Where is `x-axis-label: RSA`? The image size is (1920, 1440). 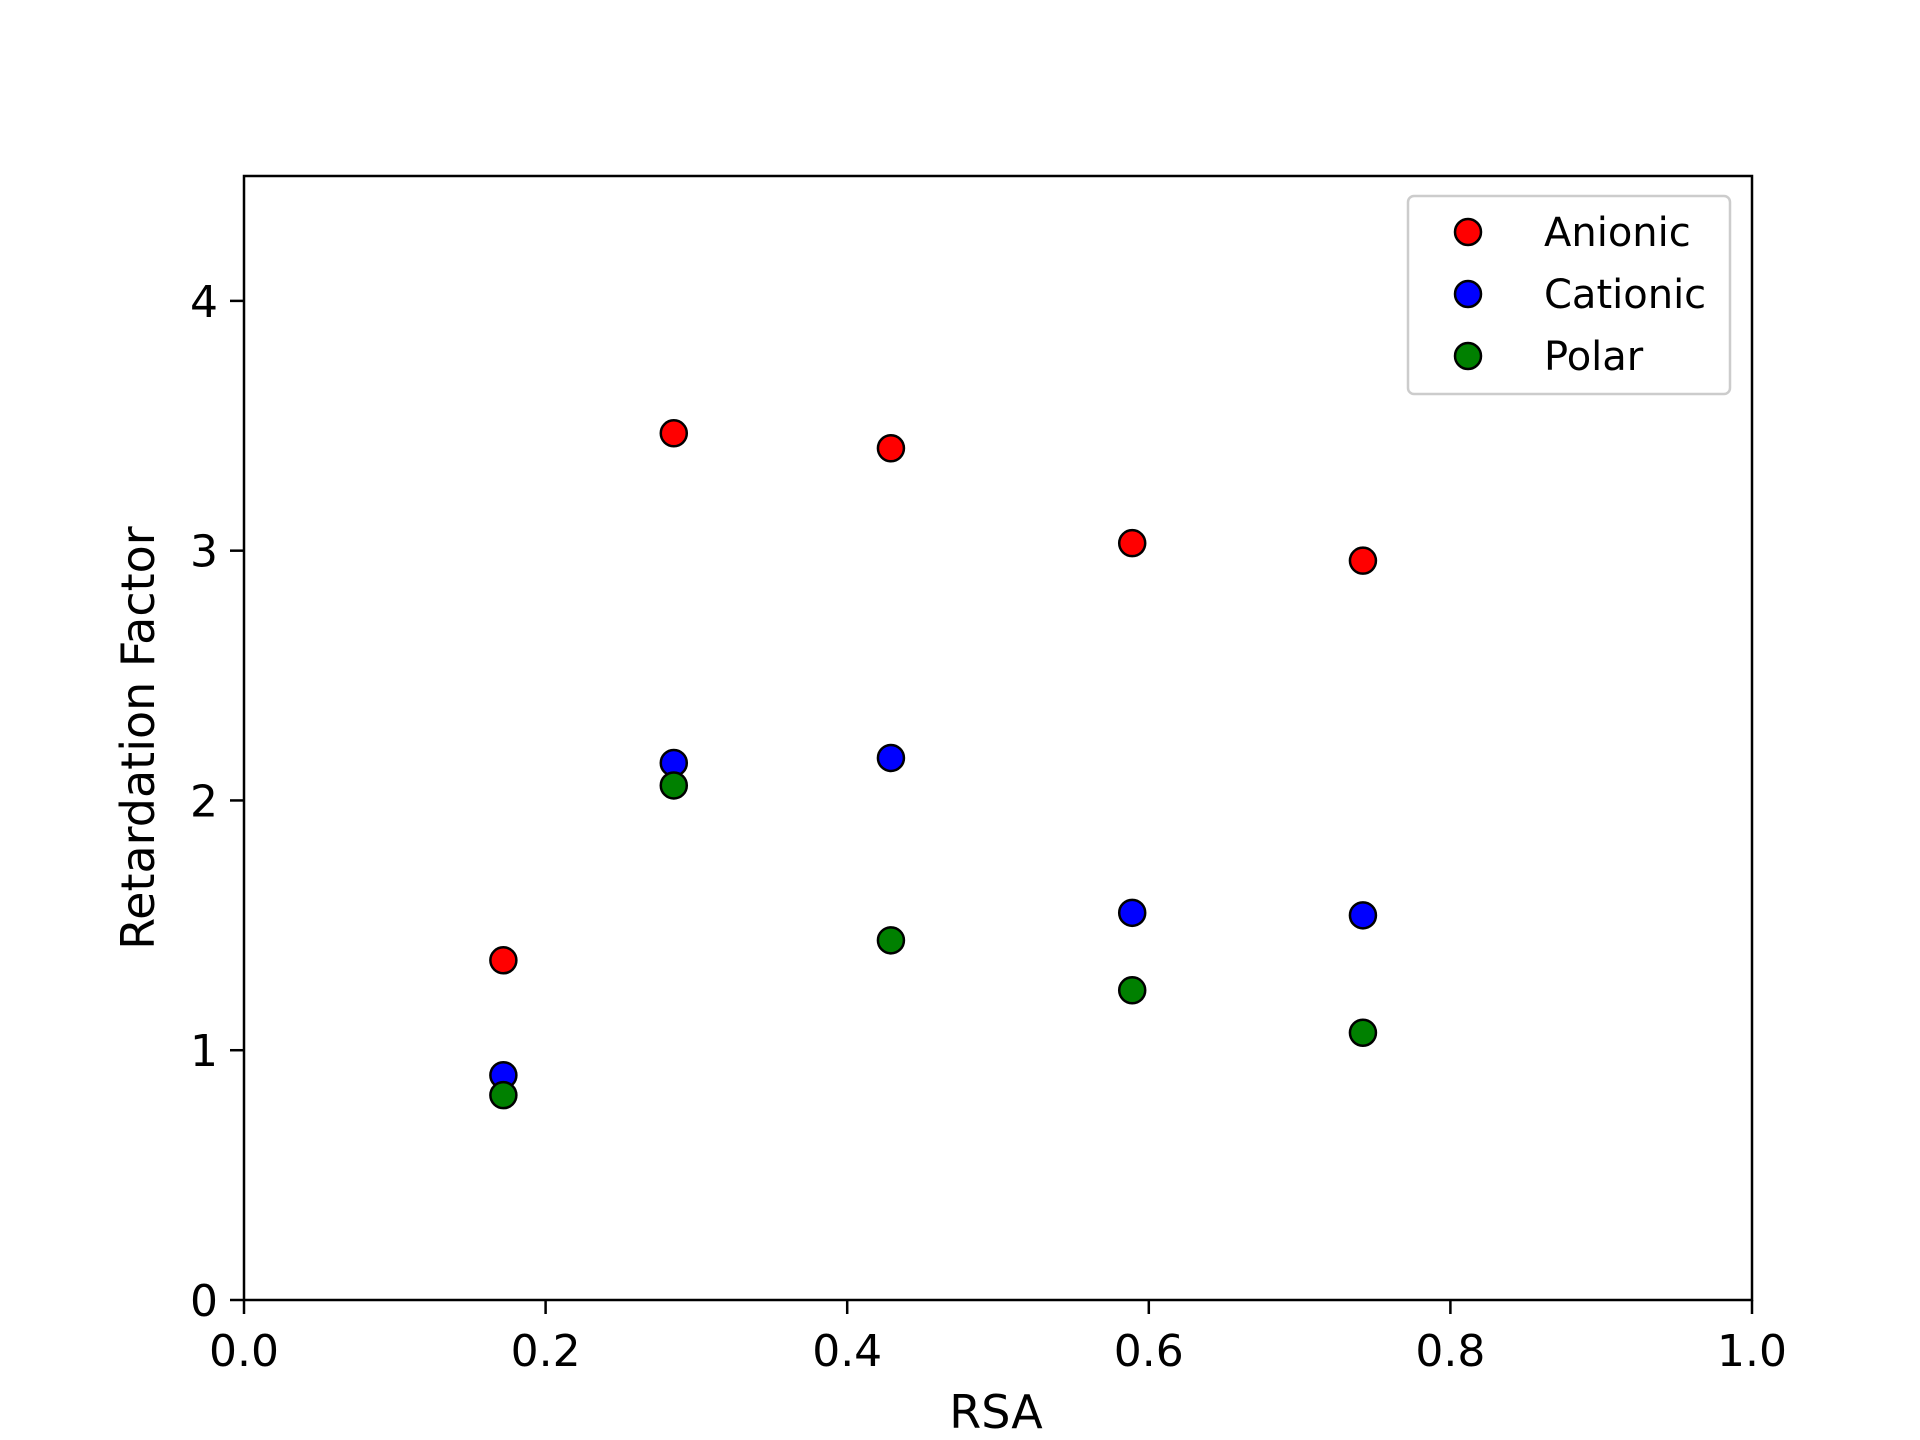 x-axis-label: RSA is located at coordinates (996, 1412).